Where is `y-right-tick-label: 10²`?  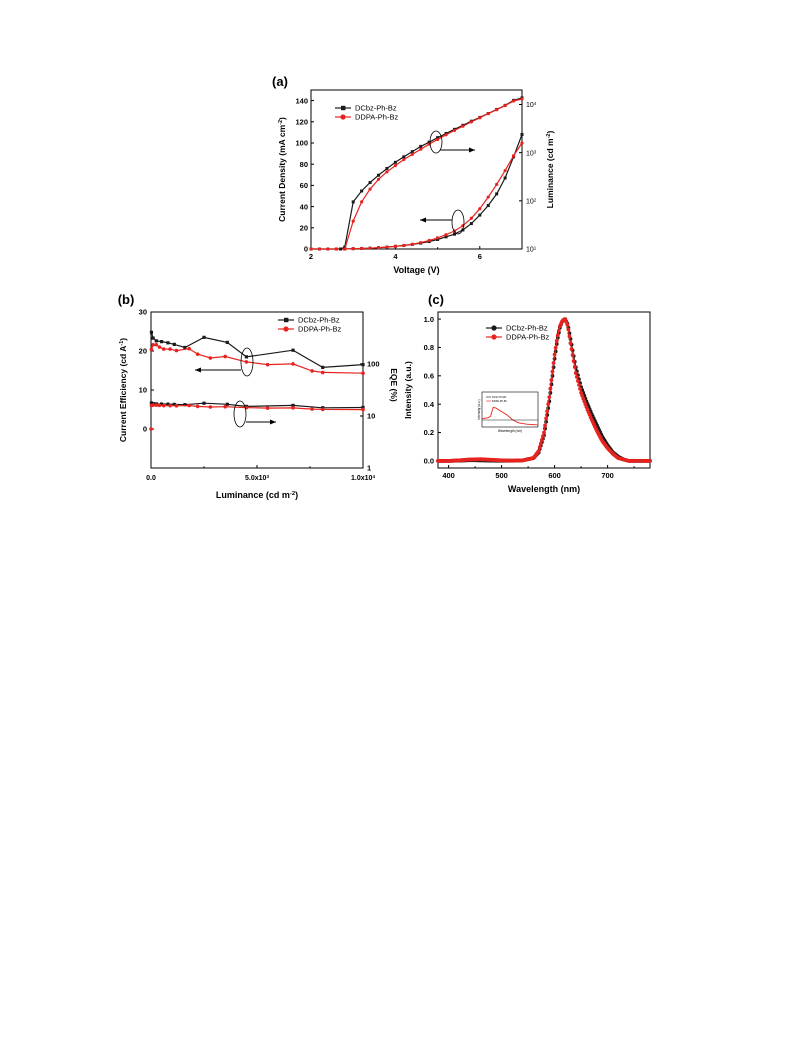 y-right-tick-label: 10² is located at coordinates (531, 201).